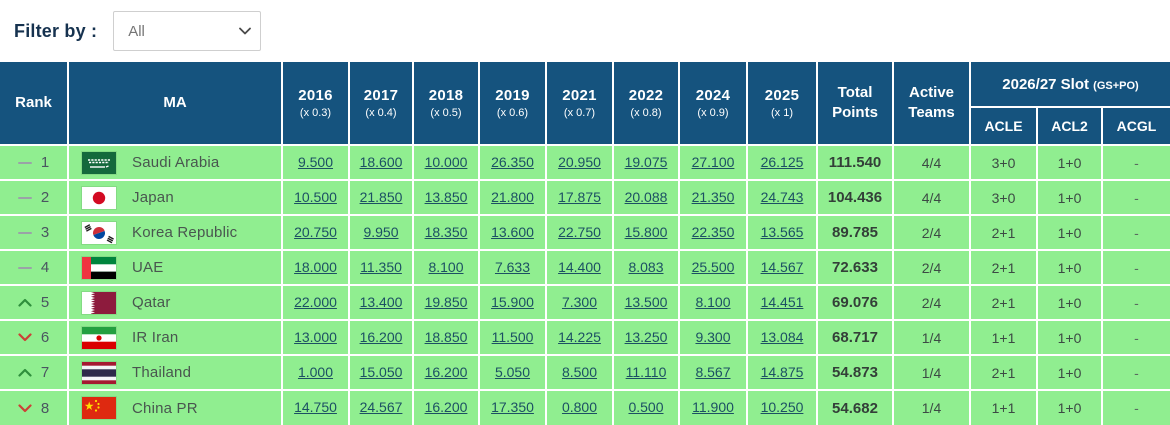 The width and height of the screenshot is (1170, 425). What do you see at coordinates (782, 266) in the screenshot?
I see `points-link: 14.567` at bounding box center [782, 266].